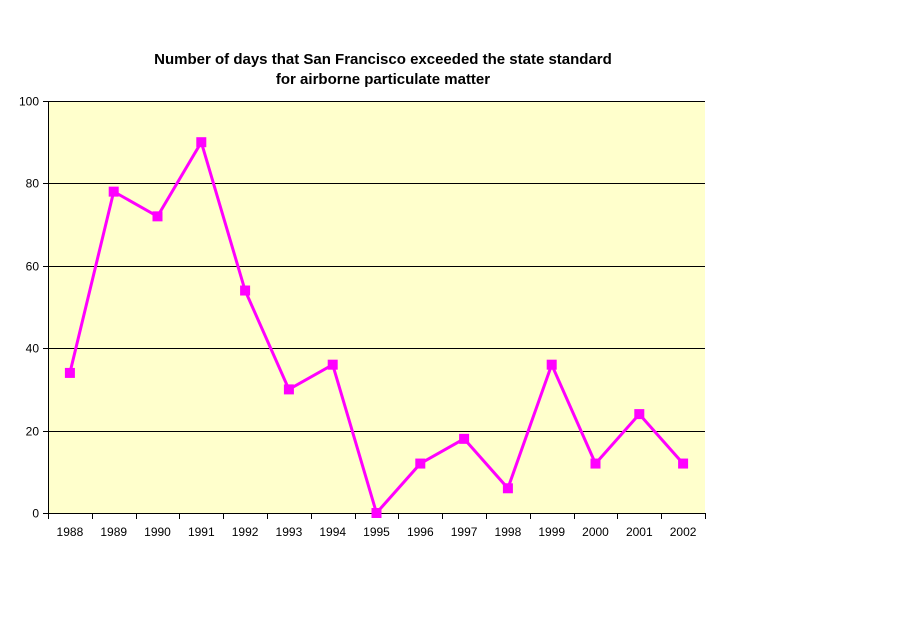 The height and width of the screenshot is (623, 911). What do you see at coordinates (33, 184) in the screenshot?
I see `y-tick-label: 80` at bounding box center [33, 184].